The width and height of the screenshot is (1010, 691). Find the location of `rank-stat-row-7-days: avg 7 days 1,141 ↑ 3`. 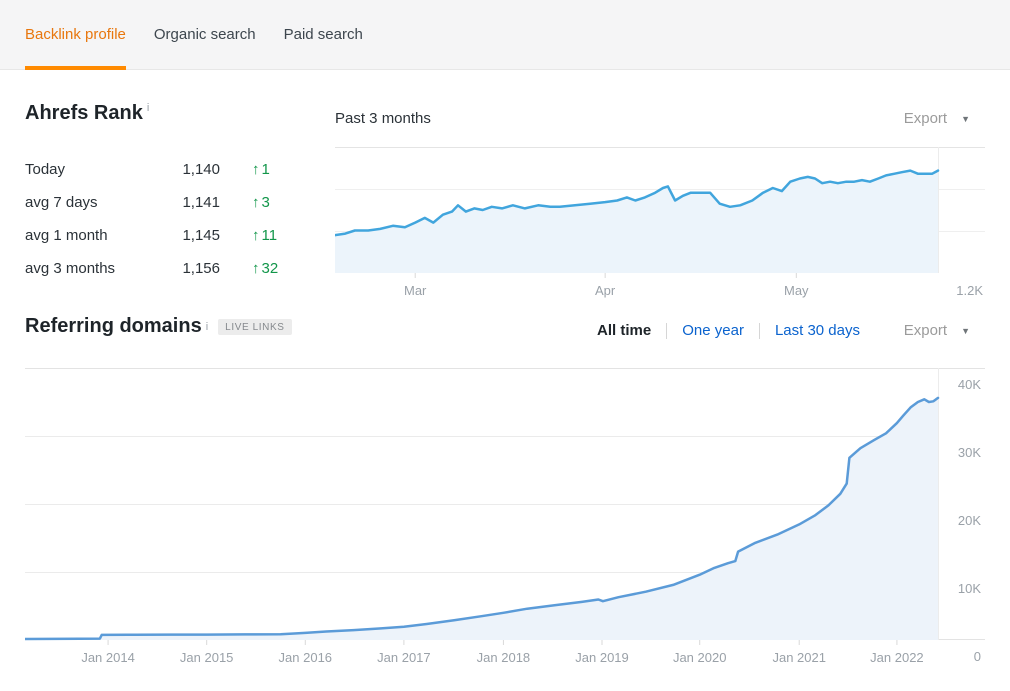

rank-stat-row-7-days: avg 7 days 1,141 ↑ 3 is located at coordinates (175, 202).